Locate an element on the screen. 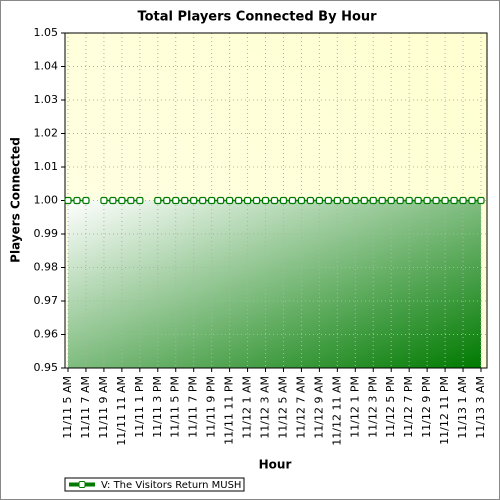 This screenshot has width=500, height=500. x-tick-label: 11/12 3 PM is located at coordinates (372, 407).